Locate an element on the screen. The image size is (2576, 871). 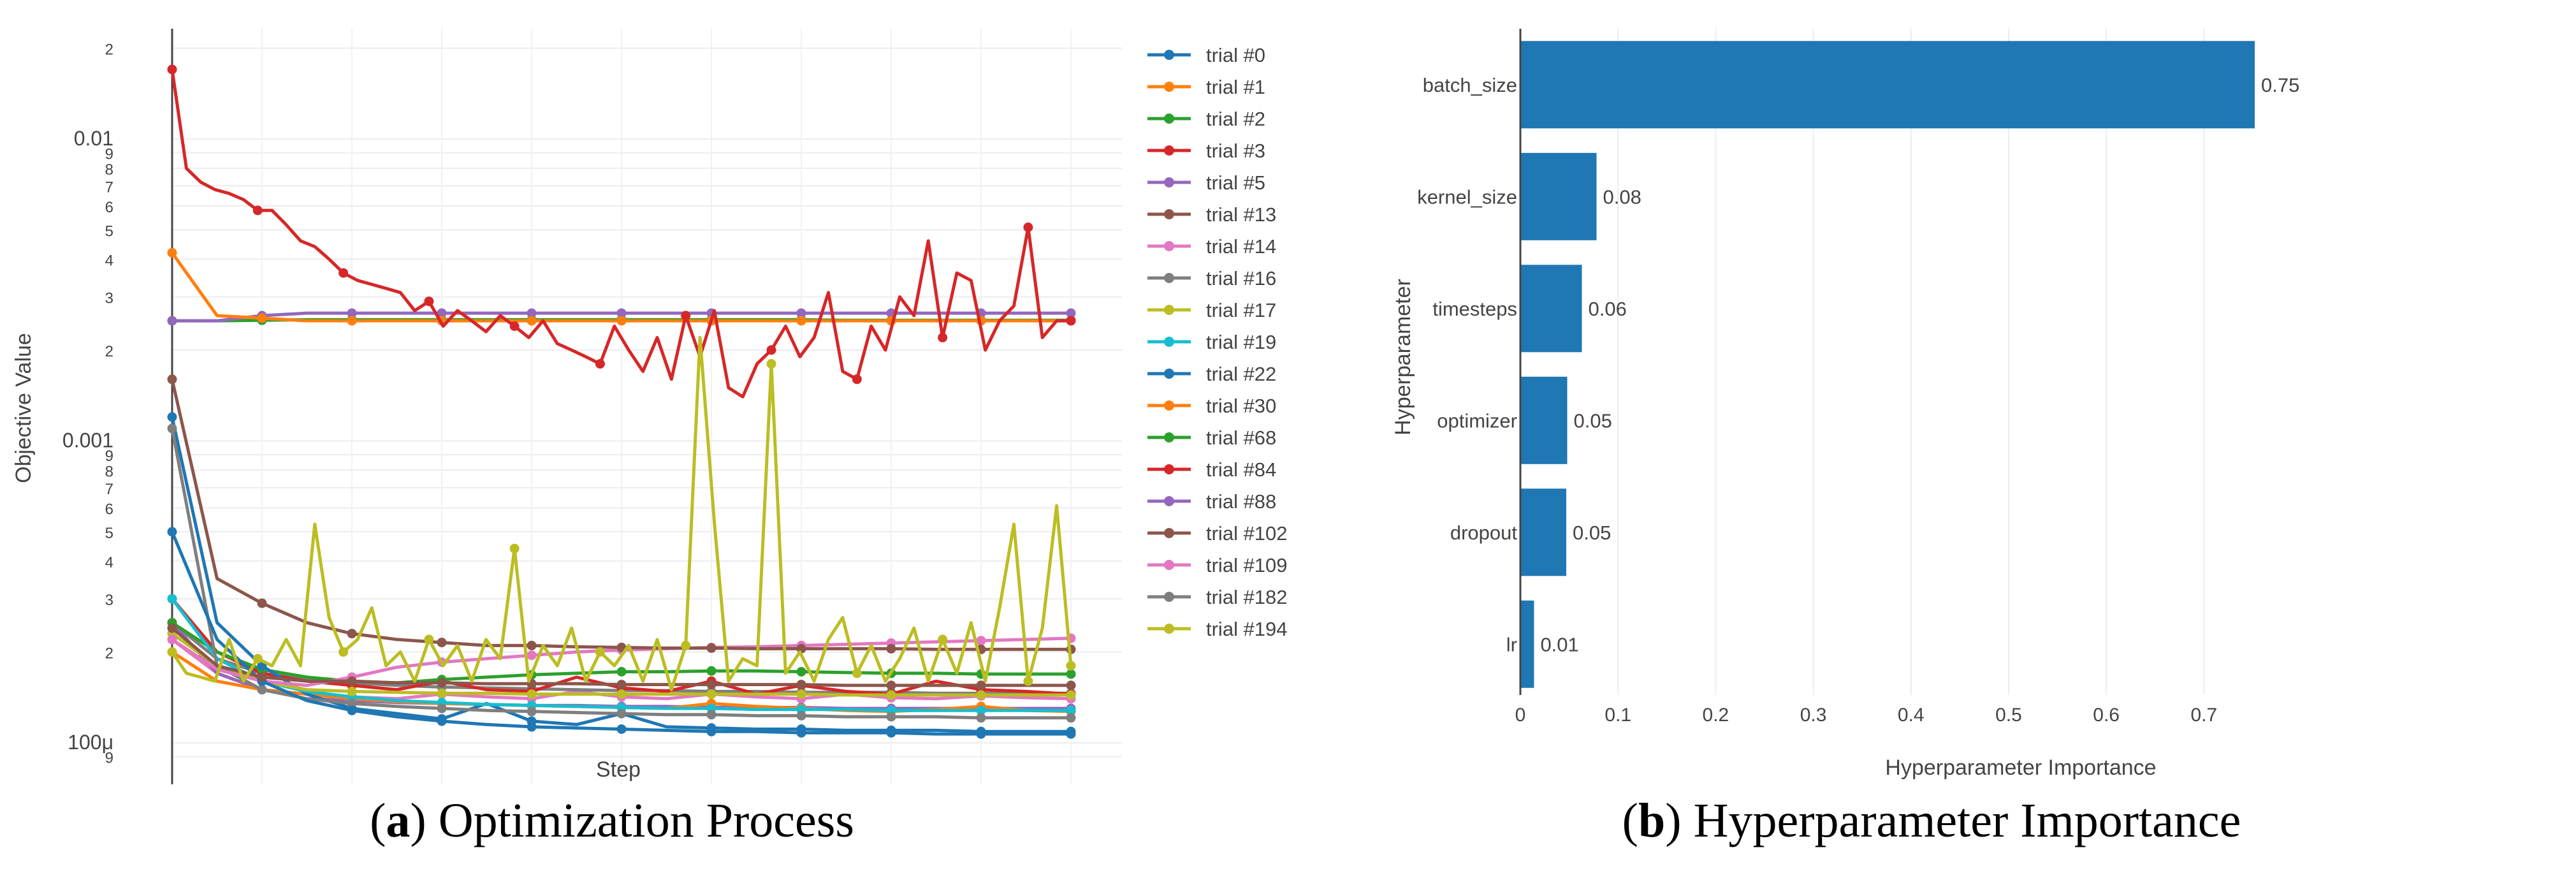
legend-label: trial #14 is located at coordinates (1241, 246).